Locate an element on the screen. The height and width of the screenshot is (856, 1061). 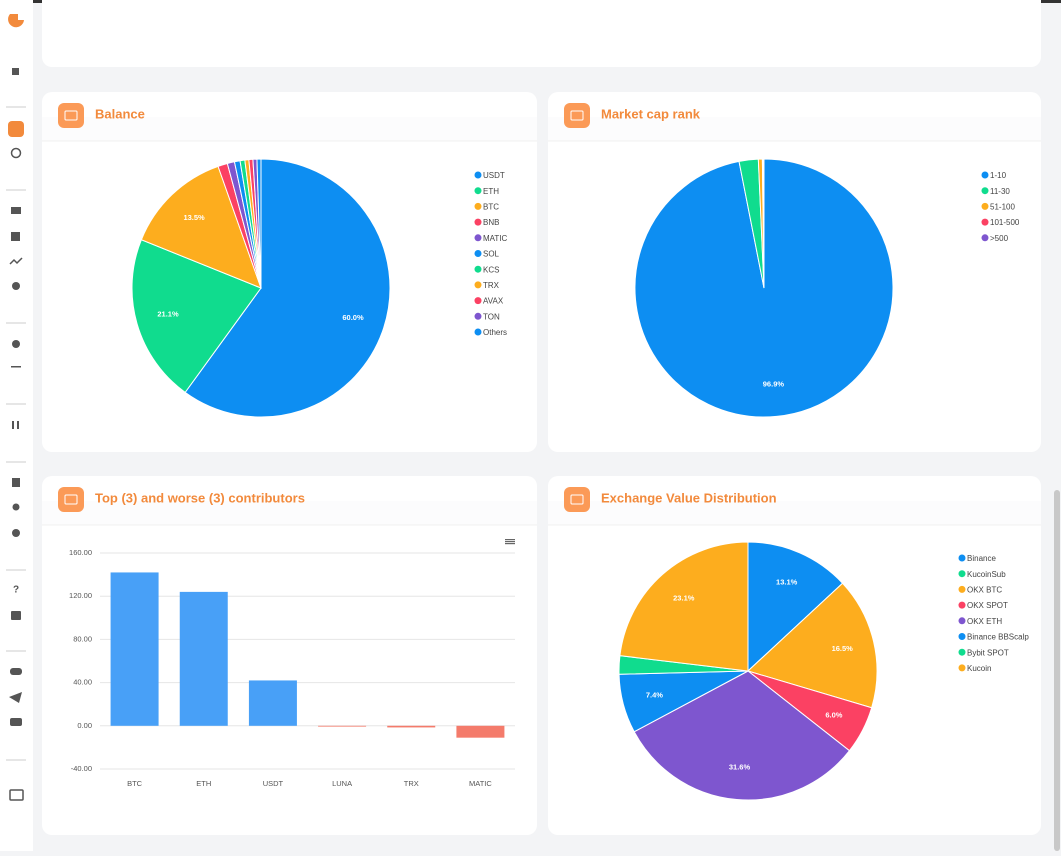
settings-icon is located at coordinates (16, 344).